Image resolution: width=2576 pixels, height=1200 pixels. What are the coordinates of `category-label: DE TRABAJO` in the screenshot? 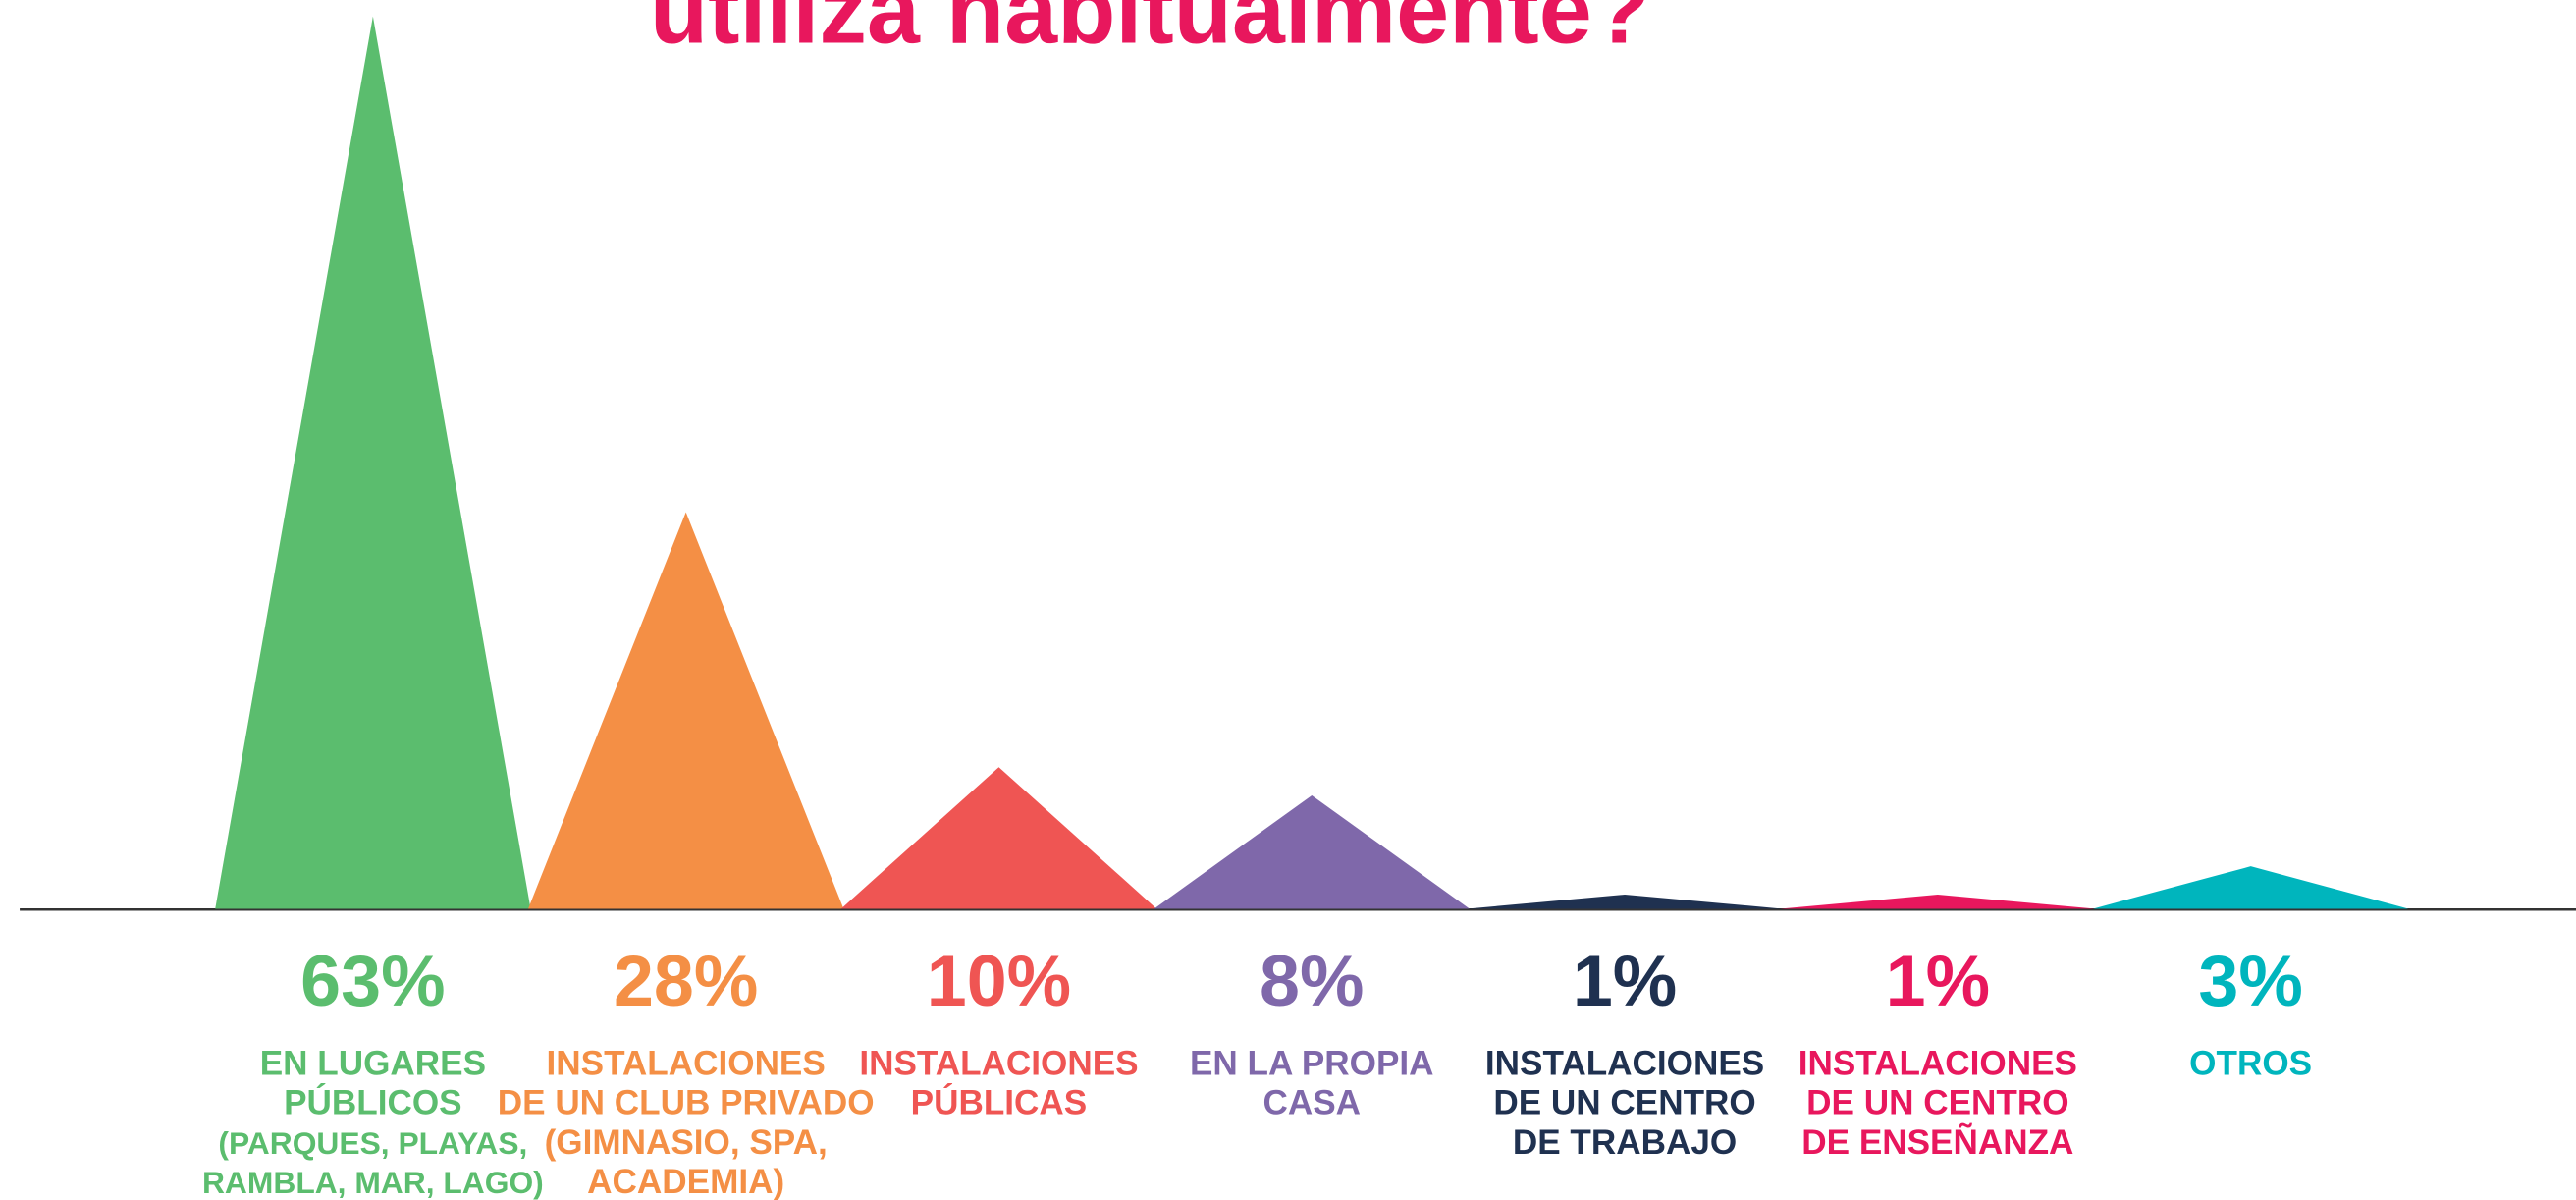 It's located at (1625, 1142).